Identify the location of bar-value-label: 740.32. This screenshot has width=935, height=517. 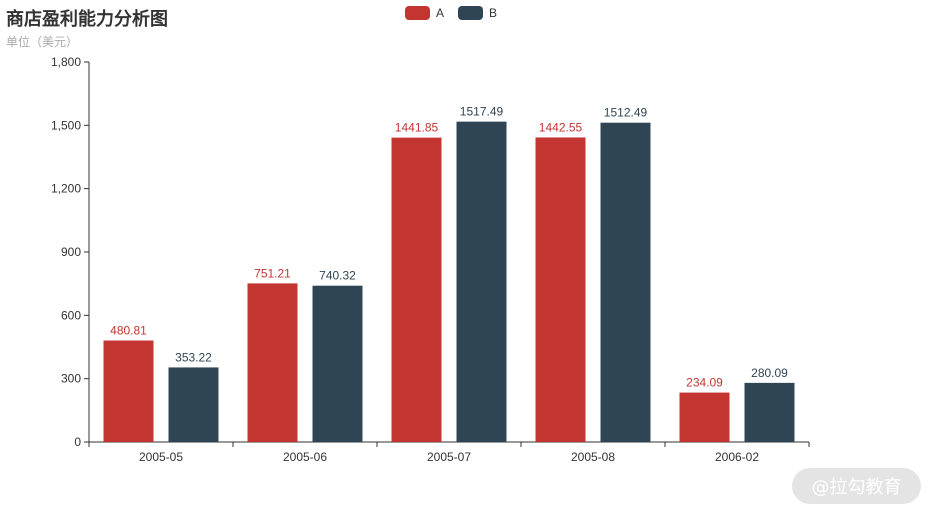
(337, 276).